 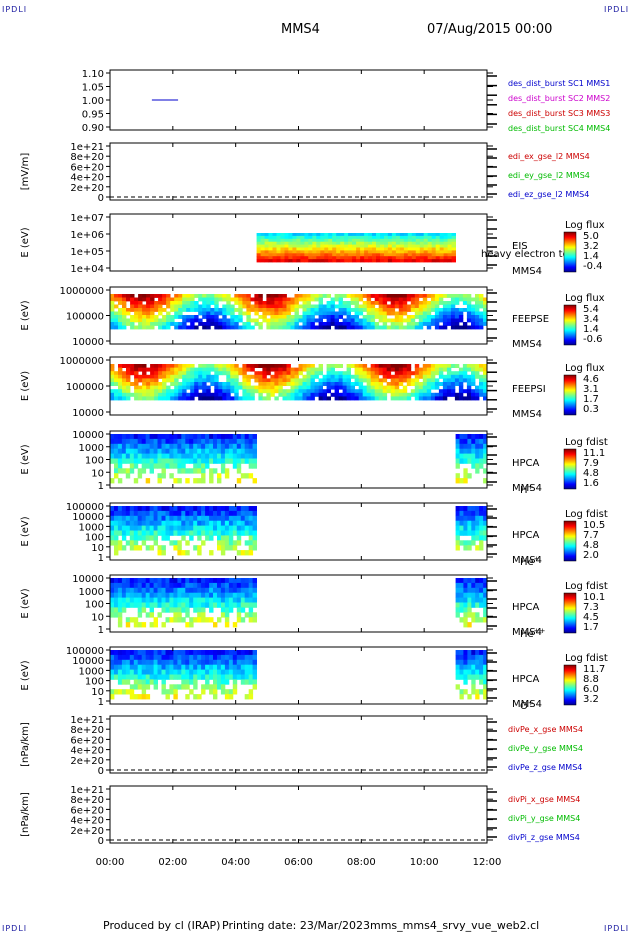 I want to click on species-charge: +, so click(x=537, y=559).